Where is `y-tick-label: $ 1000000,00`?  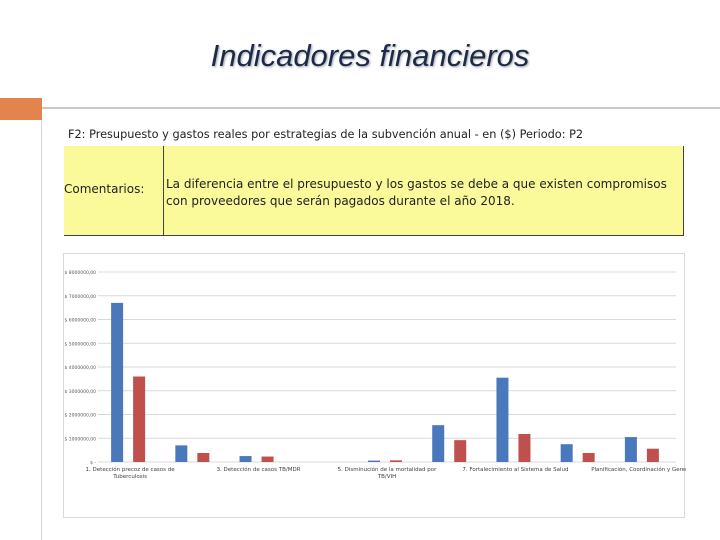
y-tick-label: $ 1000000,00 is located at coordinates (81, 439).